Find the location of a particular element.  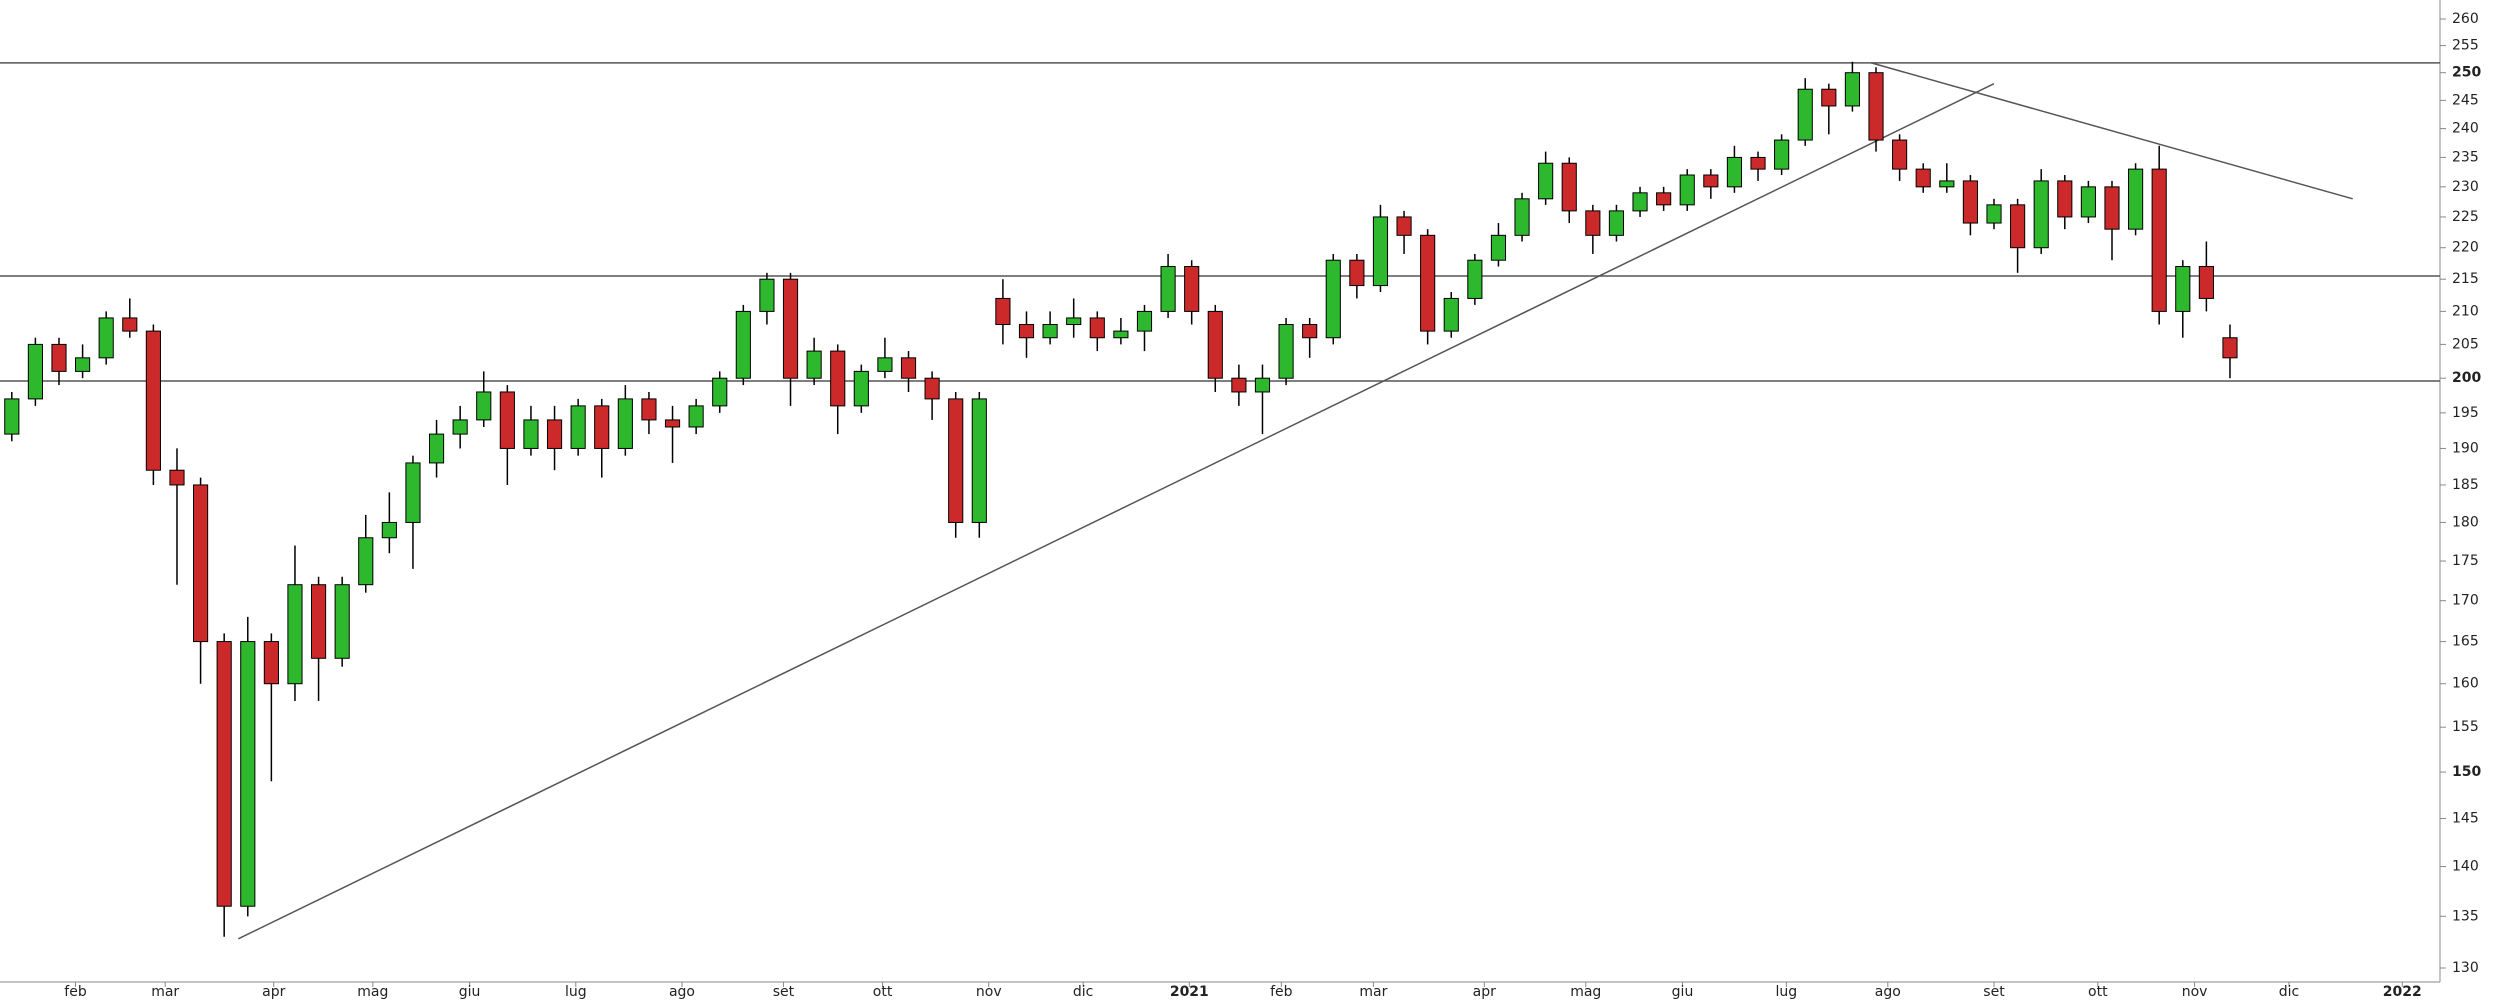

y-tick-label: 230 is located at coordinates (2465, 187).